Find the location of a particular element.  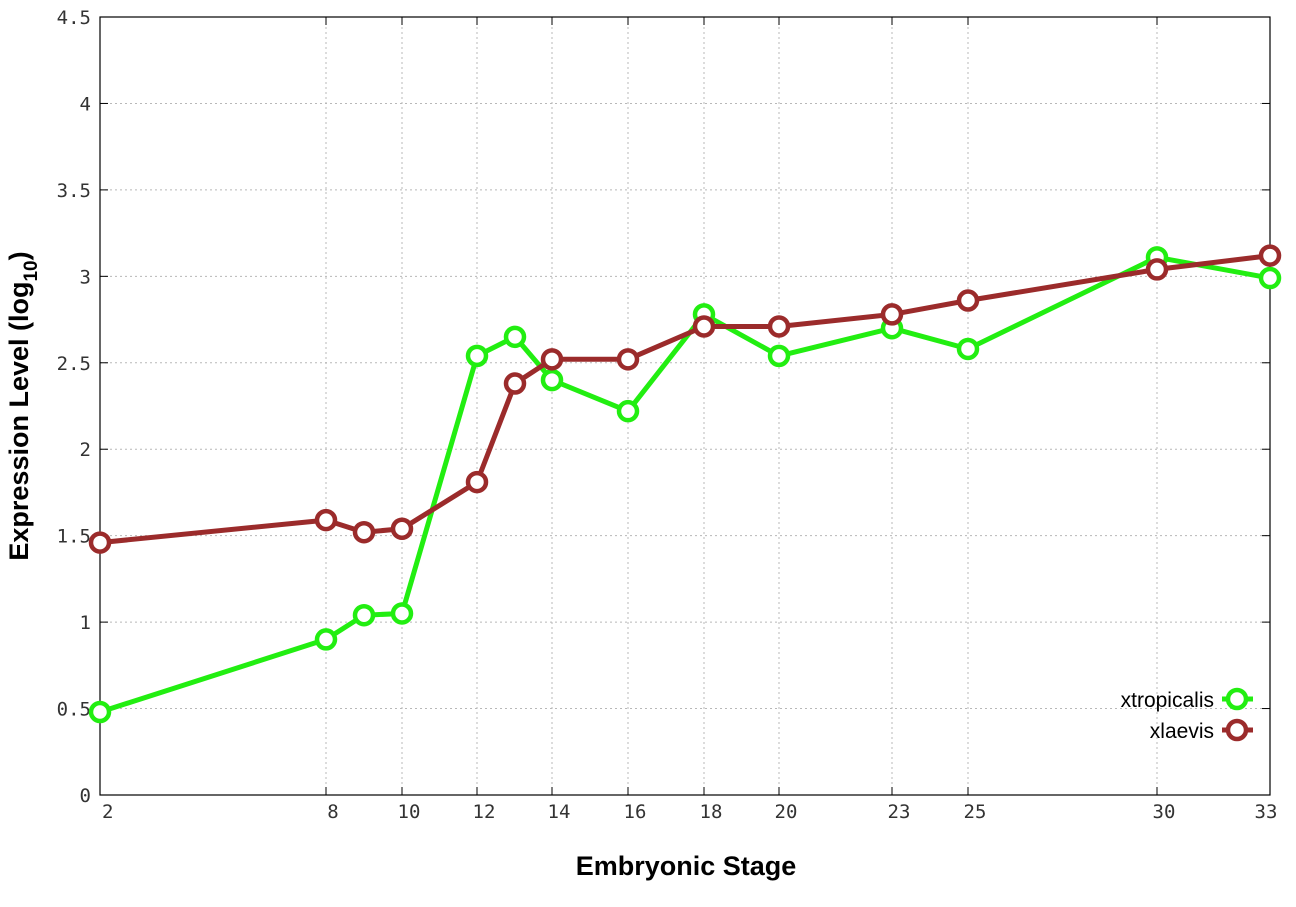

x-tick-label: 33 is located at coordinates (1266, 812).